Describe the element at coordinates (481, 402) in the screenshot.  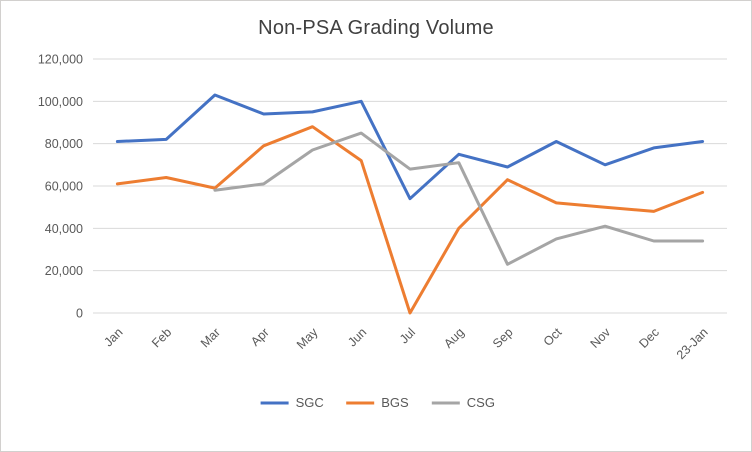
I see `legend-label-csg: CSG` at that location.